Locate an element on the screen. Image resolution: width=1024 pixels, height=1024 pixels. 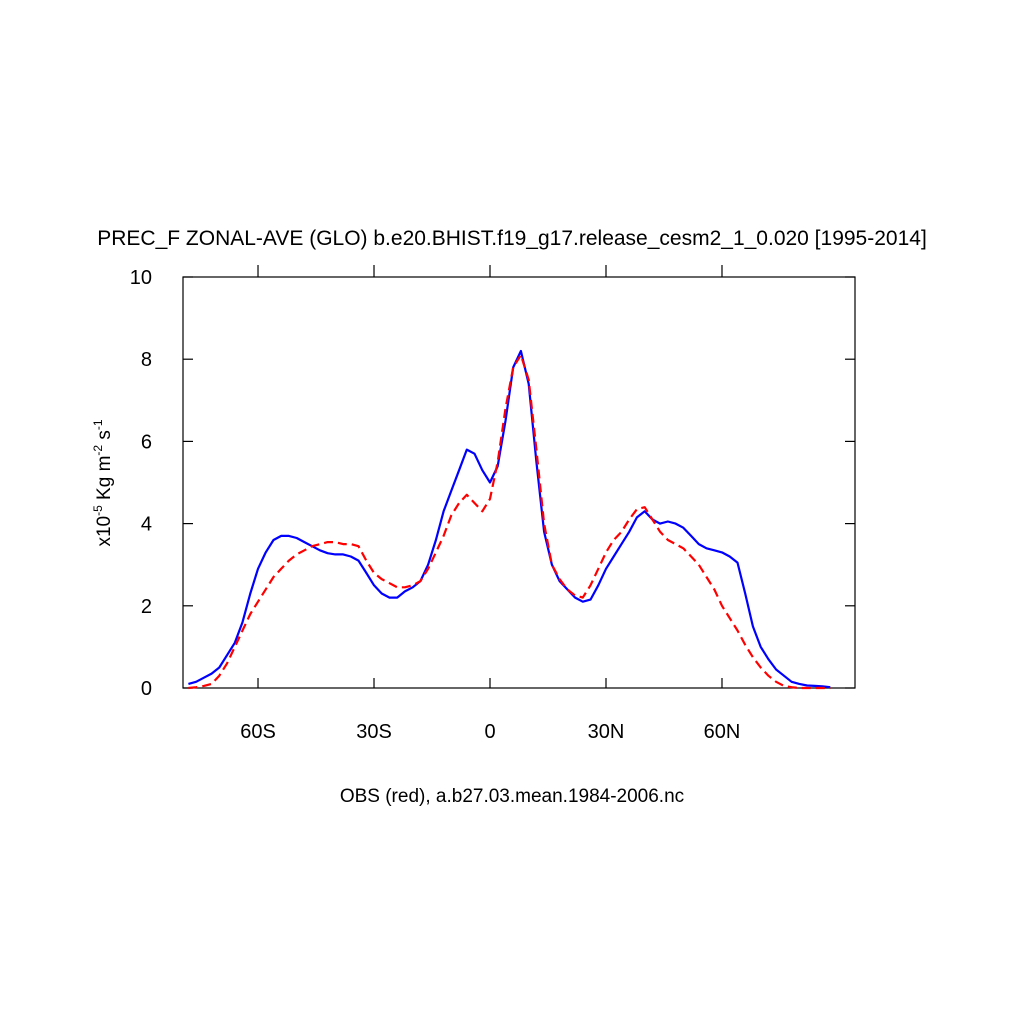
y-axis-label-sup: -2 is located at coordinates (98, 450).